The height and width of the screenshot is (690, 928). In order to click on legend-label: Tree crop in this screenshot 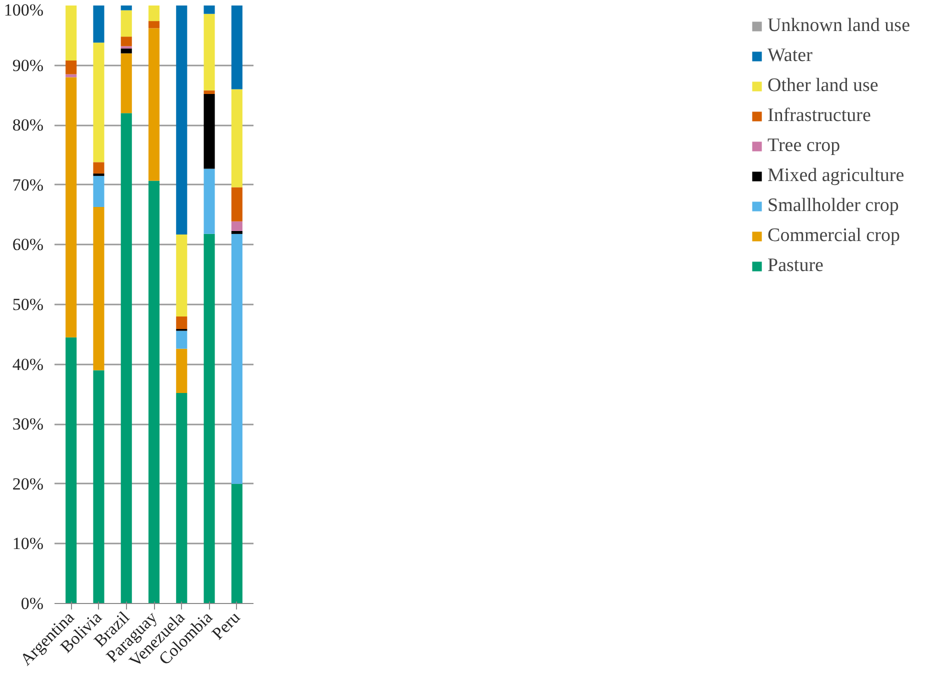, I will do `click(804, 146)`.